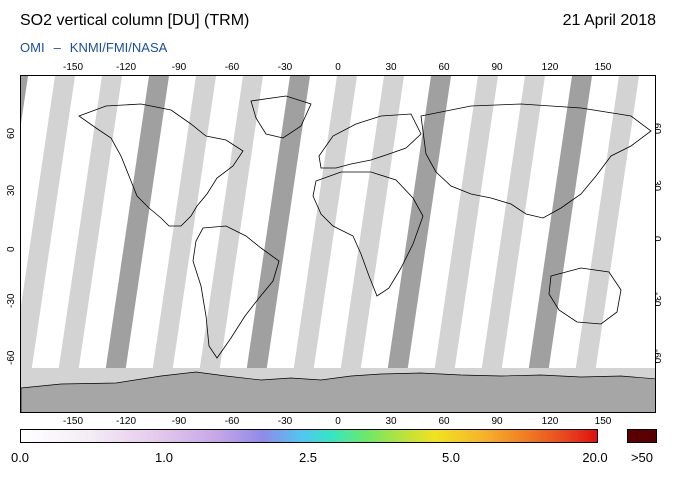  What do you see at coordinates (232, 421) in the screenshot?
I see `bottom-lon-tick--60: -60` at bounding box center [232, 421].